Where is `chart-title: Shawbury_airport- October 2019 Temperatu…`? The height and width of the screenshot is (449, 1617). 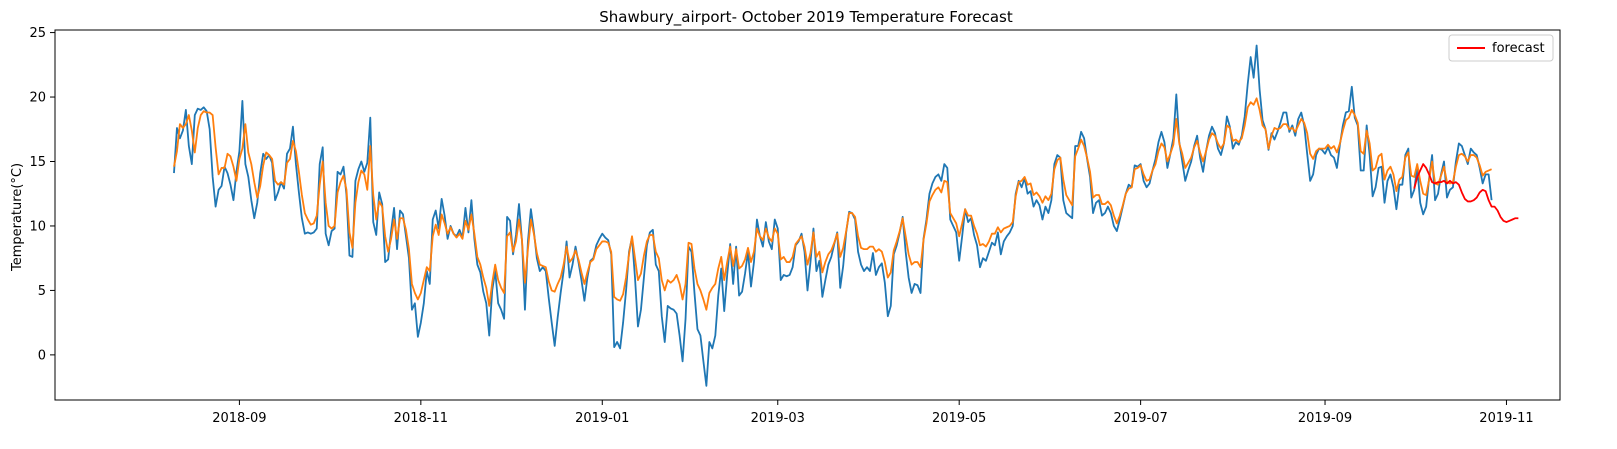 chart-title: Shawbury_airport- October 2019 Temperatu… is located at coordinates (806, 17).